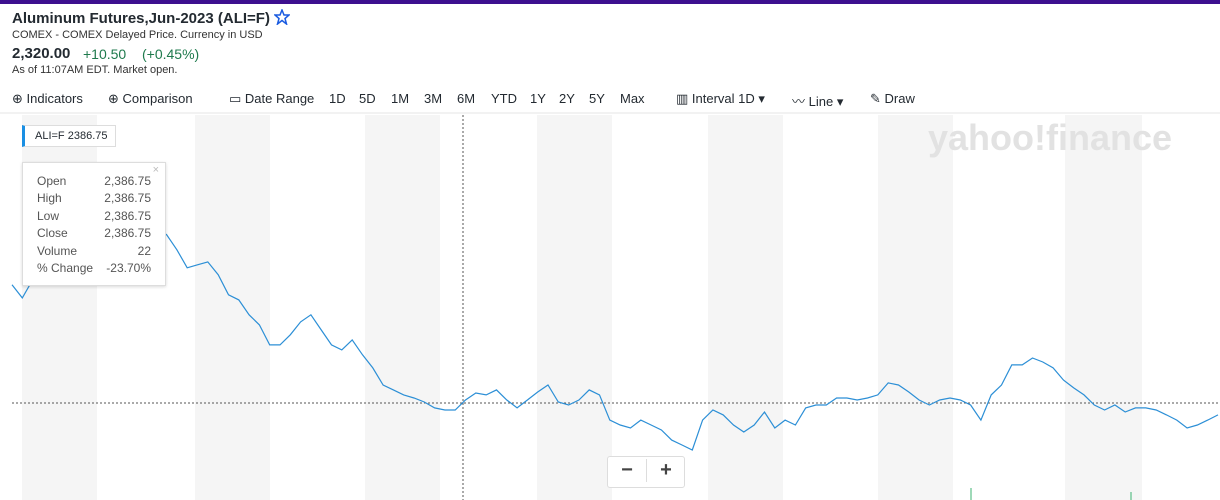 This screenshot has width=1220, height=500. What do you see at coordinates (65, 268) in the screenshot?
I see `tooltip-key: % Change` at bounding box center [65, 268].